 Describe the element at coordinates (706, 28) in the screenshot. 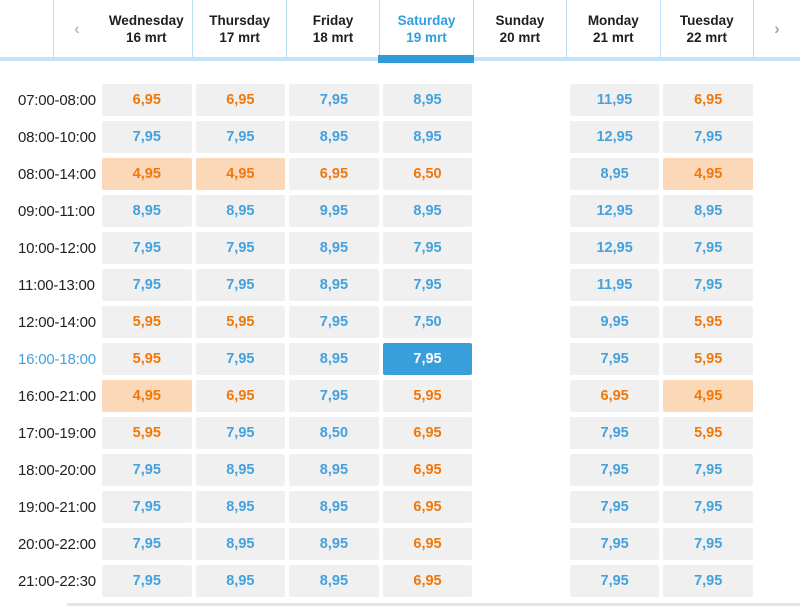

I see `tab-tuesday: Tuesday 22 mrt` at that location.